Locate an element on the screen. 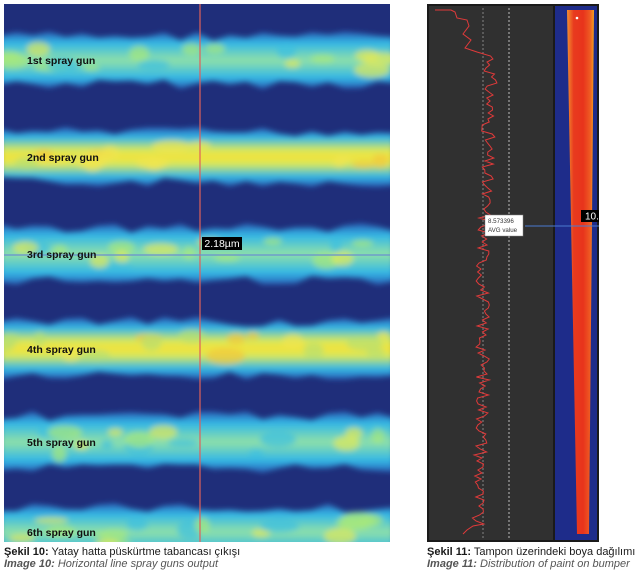 The height and width of the screenshot is (580, 641). paint-thickness-profile is located at coordinates (466, 272).